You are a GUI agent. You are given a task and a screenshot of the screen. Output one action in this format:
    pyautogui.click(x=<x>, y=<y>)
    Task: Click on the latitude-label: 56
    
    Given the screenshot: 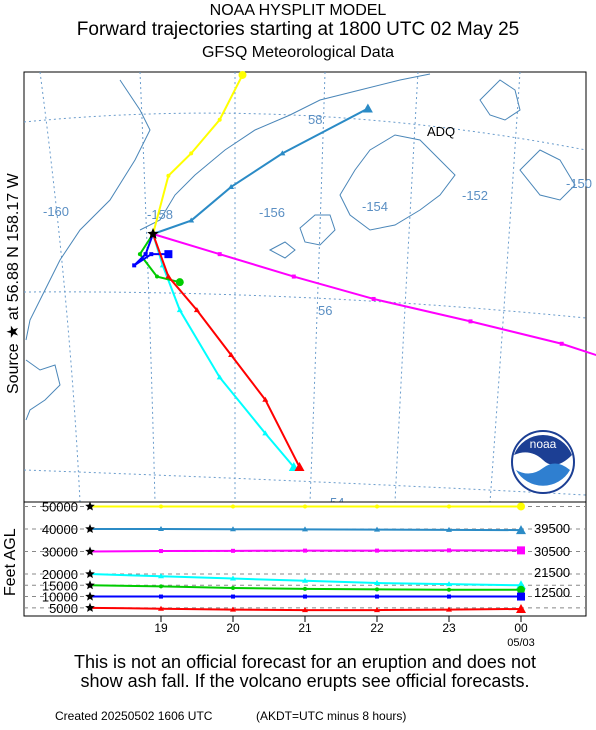 What is the action you would take?
    pyautogui.click(x=325, y=310)
    